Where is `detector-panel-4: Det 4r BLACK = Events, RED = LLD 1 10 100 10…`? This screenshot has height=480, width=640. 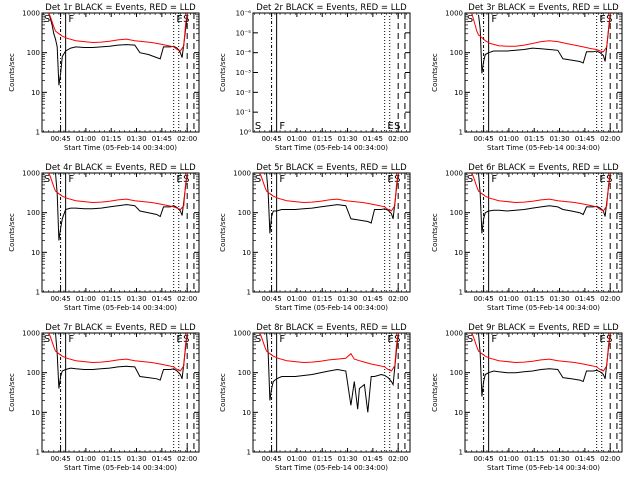 detector-panel-4: Det 4r BLACK = Events, RED = LLD 1 10 100 10… is located at coordinates (104, 237).